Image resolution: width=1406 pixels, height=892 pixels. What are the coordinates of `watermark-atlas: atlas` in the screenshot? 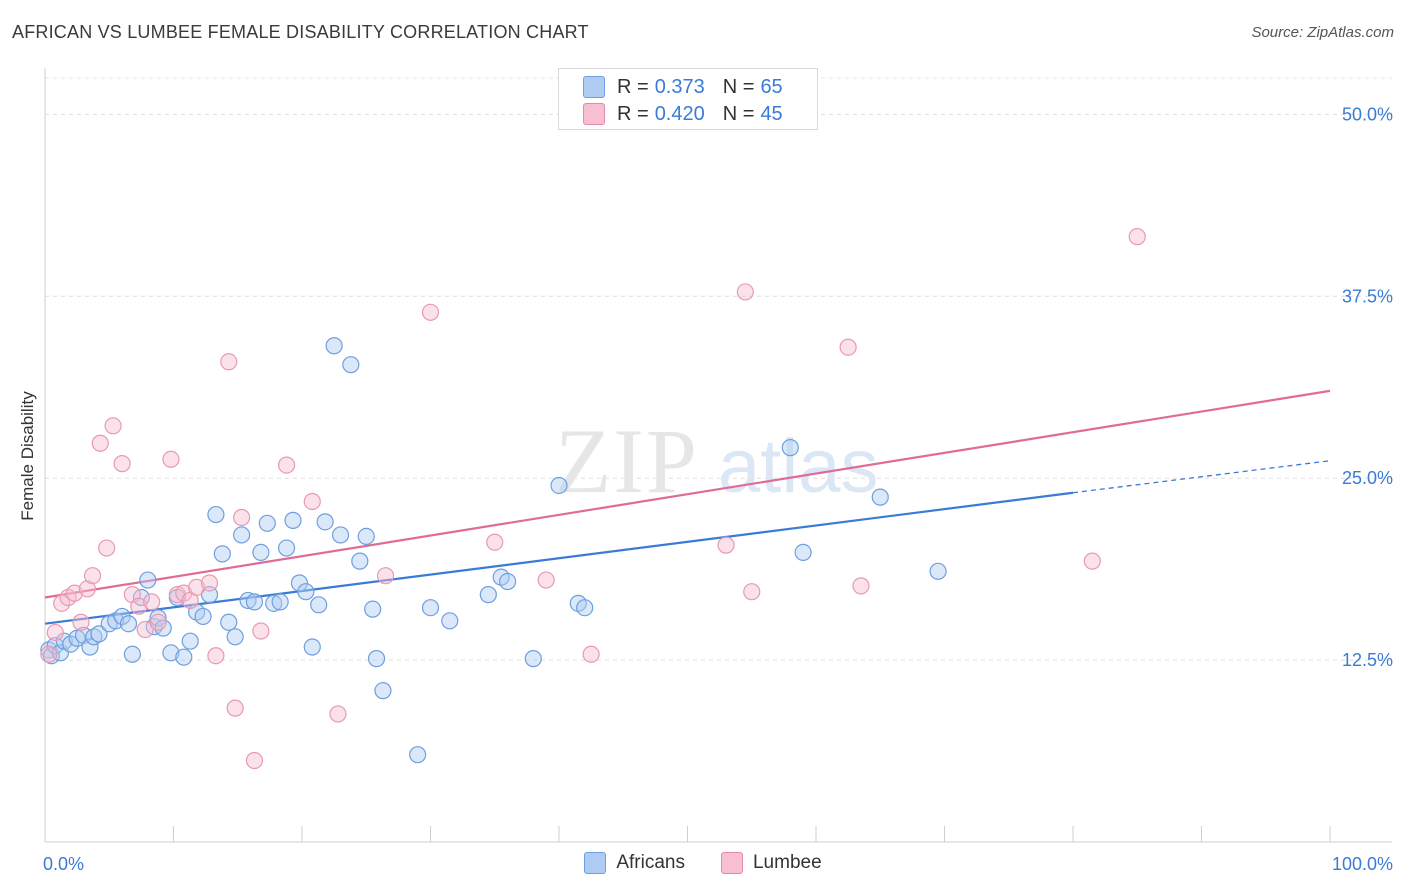 It's located at (798, 466).